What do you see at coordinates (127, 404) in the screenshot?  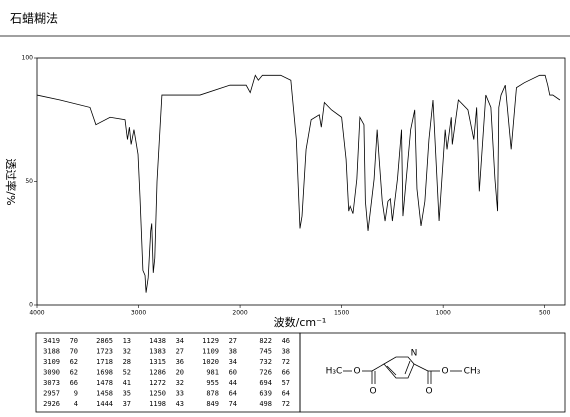 I see `peak-transmittance: 37` at bounding box center [127, 404].